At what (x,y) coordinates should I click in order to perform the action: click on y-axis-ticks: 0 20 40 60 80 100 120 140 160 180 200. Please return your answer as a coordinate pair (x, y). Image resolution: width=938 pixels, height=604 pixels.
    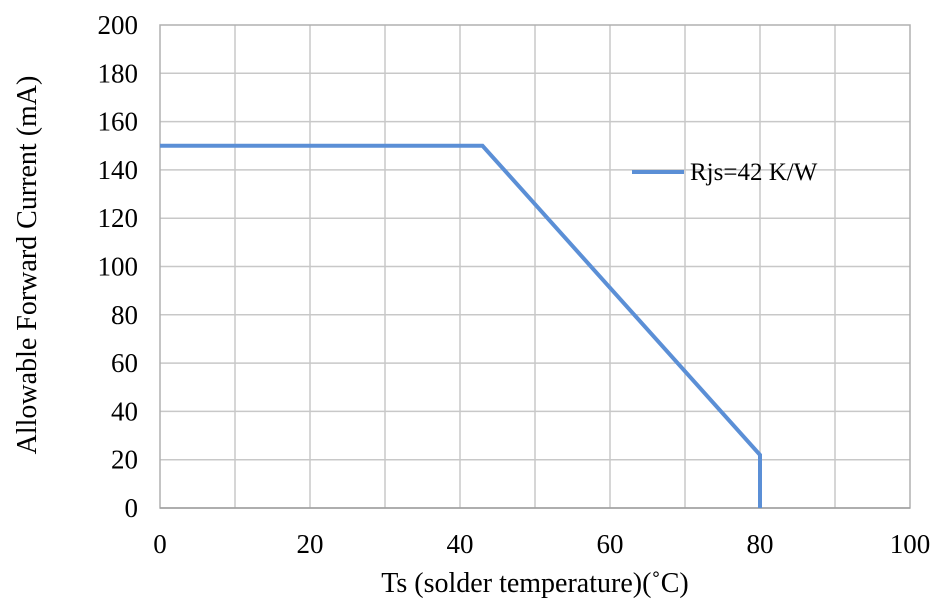
    Looking at the image, I should click on (118, 266).